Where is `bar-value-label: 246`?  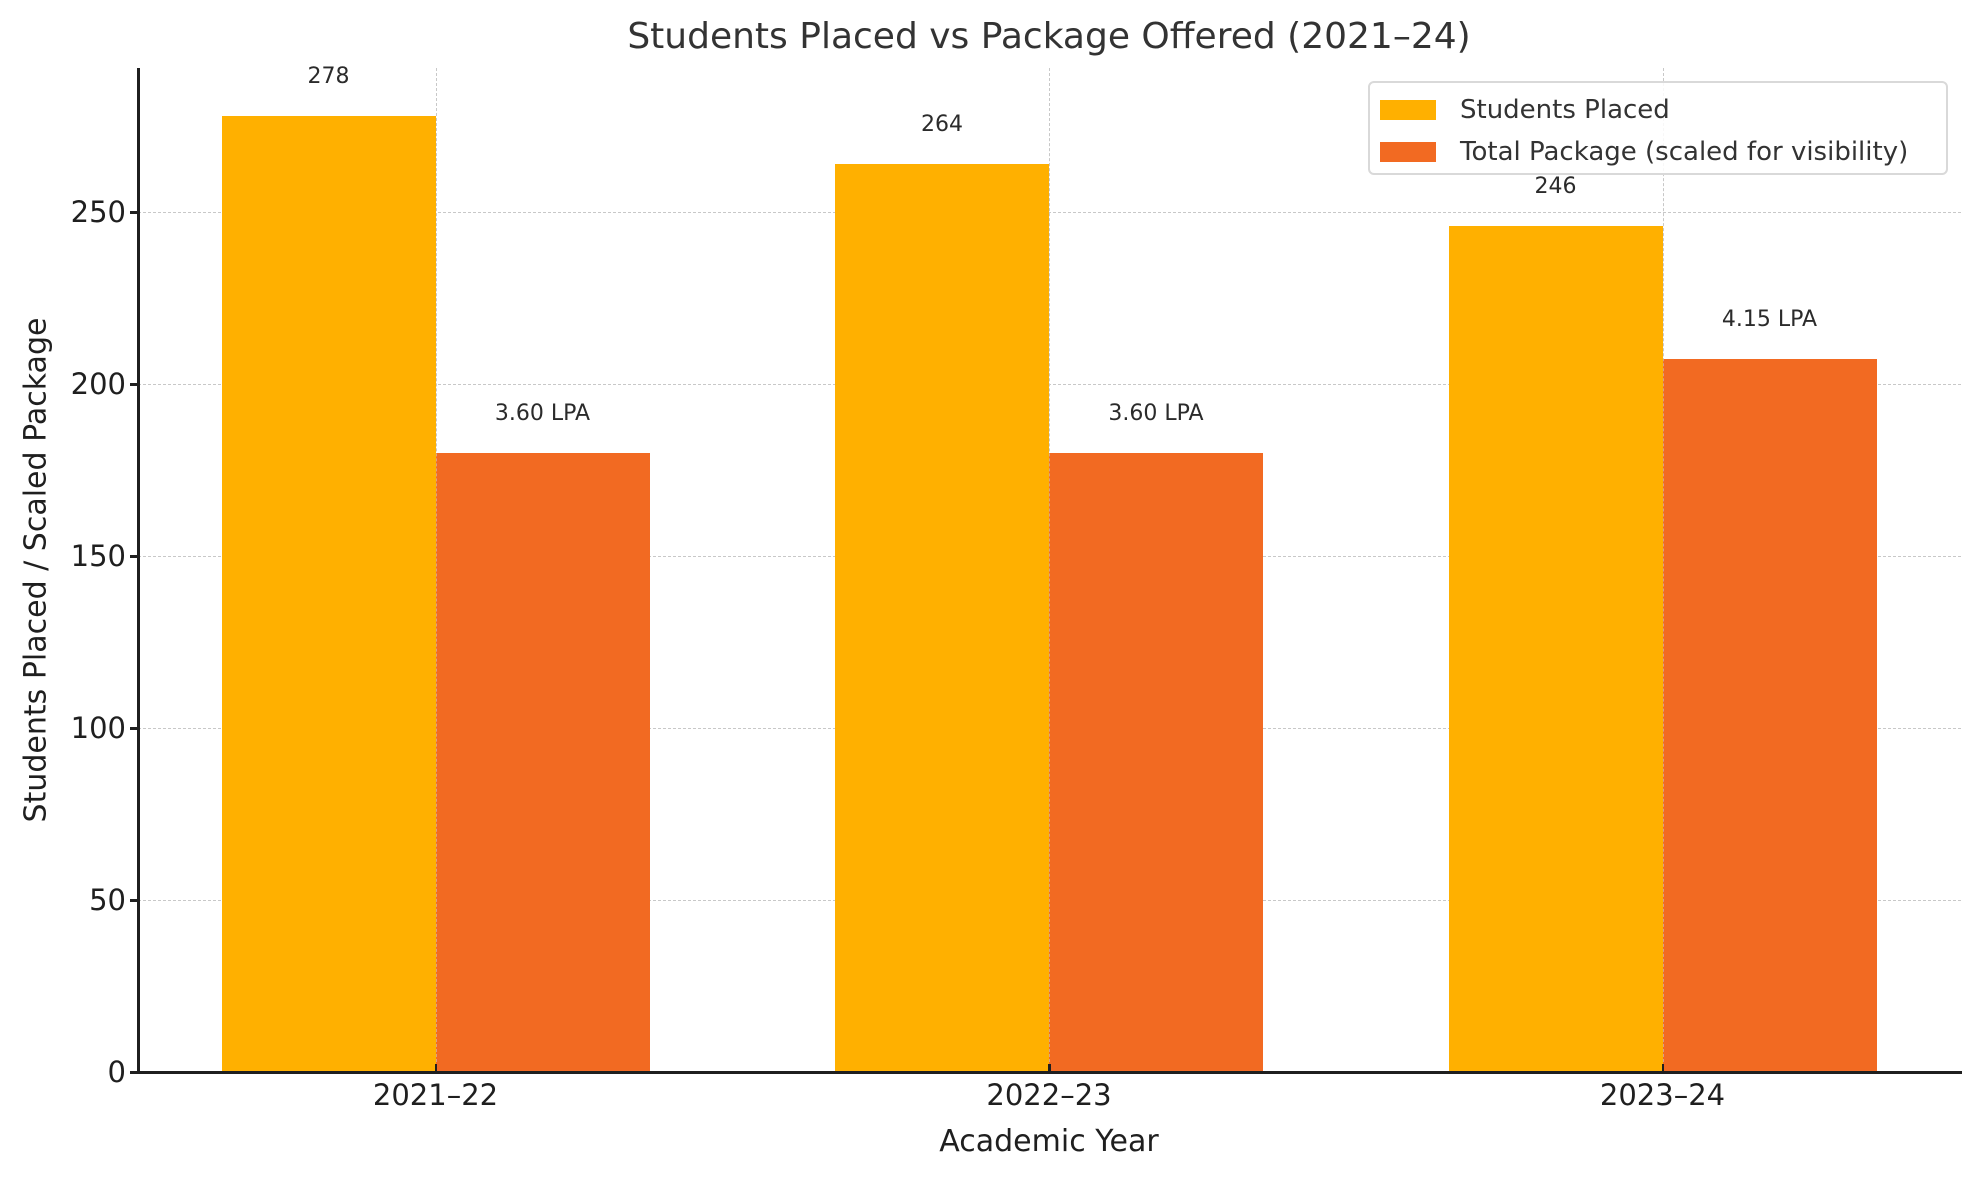 bar-value-label: 246 is located at coordinates (1555, 187).